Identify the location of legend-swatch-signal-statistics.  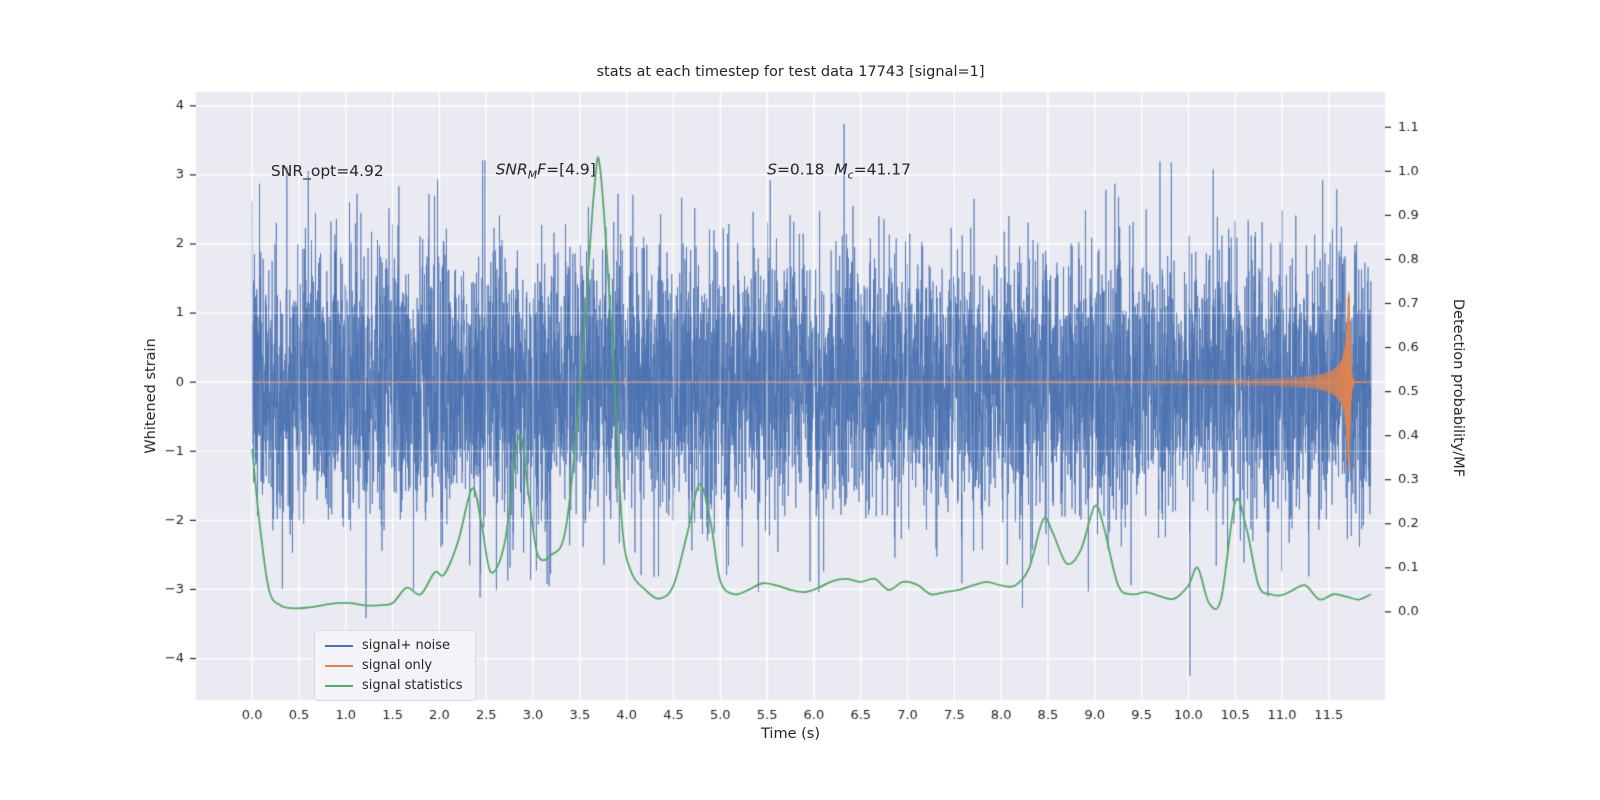
(339, 685).